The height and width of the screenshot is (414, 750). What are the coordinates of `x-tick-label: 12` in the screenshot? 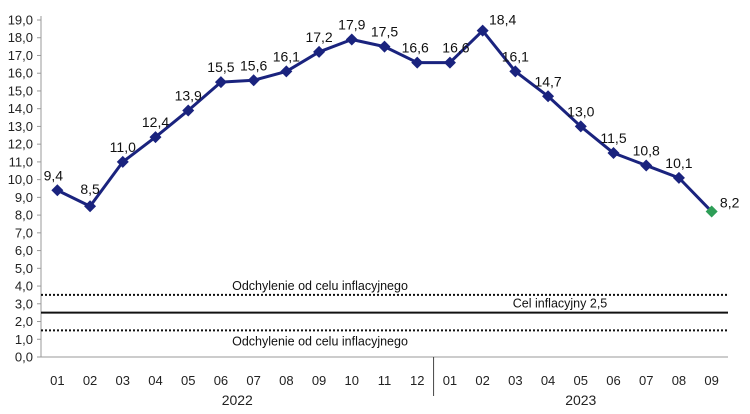 It's located at (417, 380).